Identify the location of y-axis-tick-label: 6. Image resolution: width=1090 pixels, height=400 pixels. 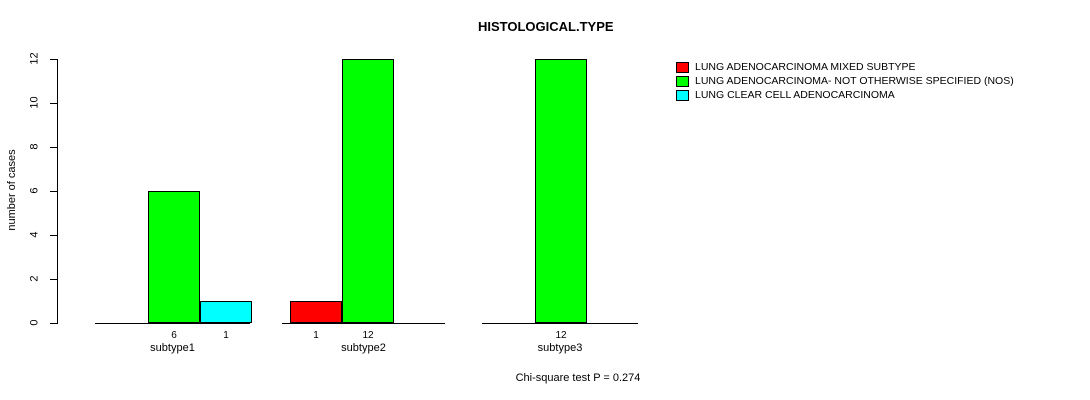
(35, 191).